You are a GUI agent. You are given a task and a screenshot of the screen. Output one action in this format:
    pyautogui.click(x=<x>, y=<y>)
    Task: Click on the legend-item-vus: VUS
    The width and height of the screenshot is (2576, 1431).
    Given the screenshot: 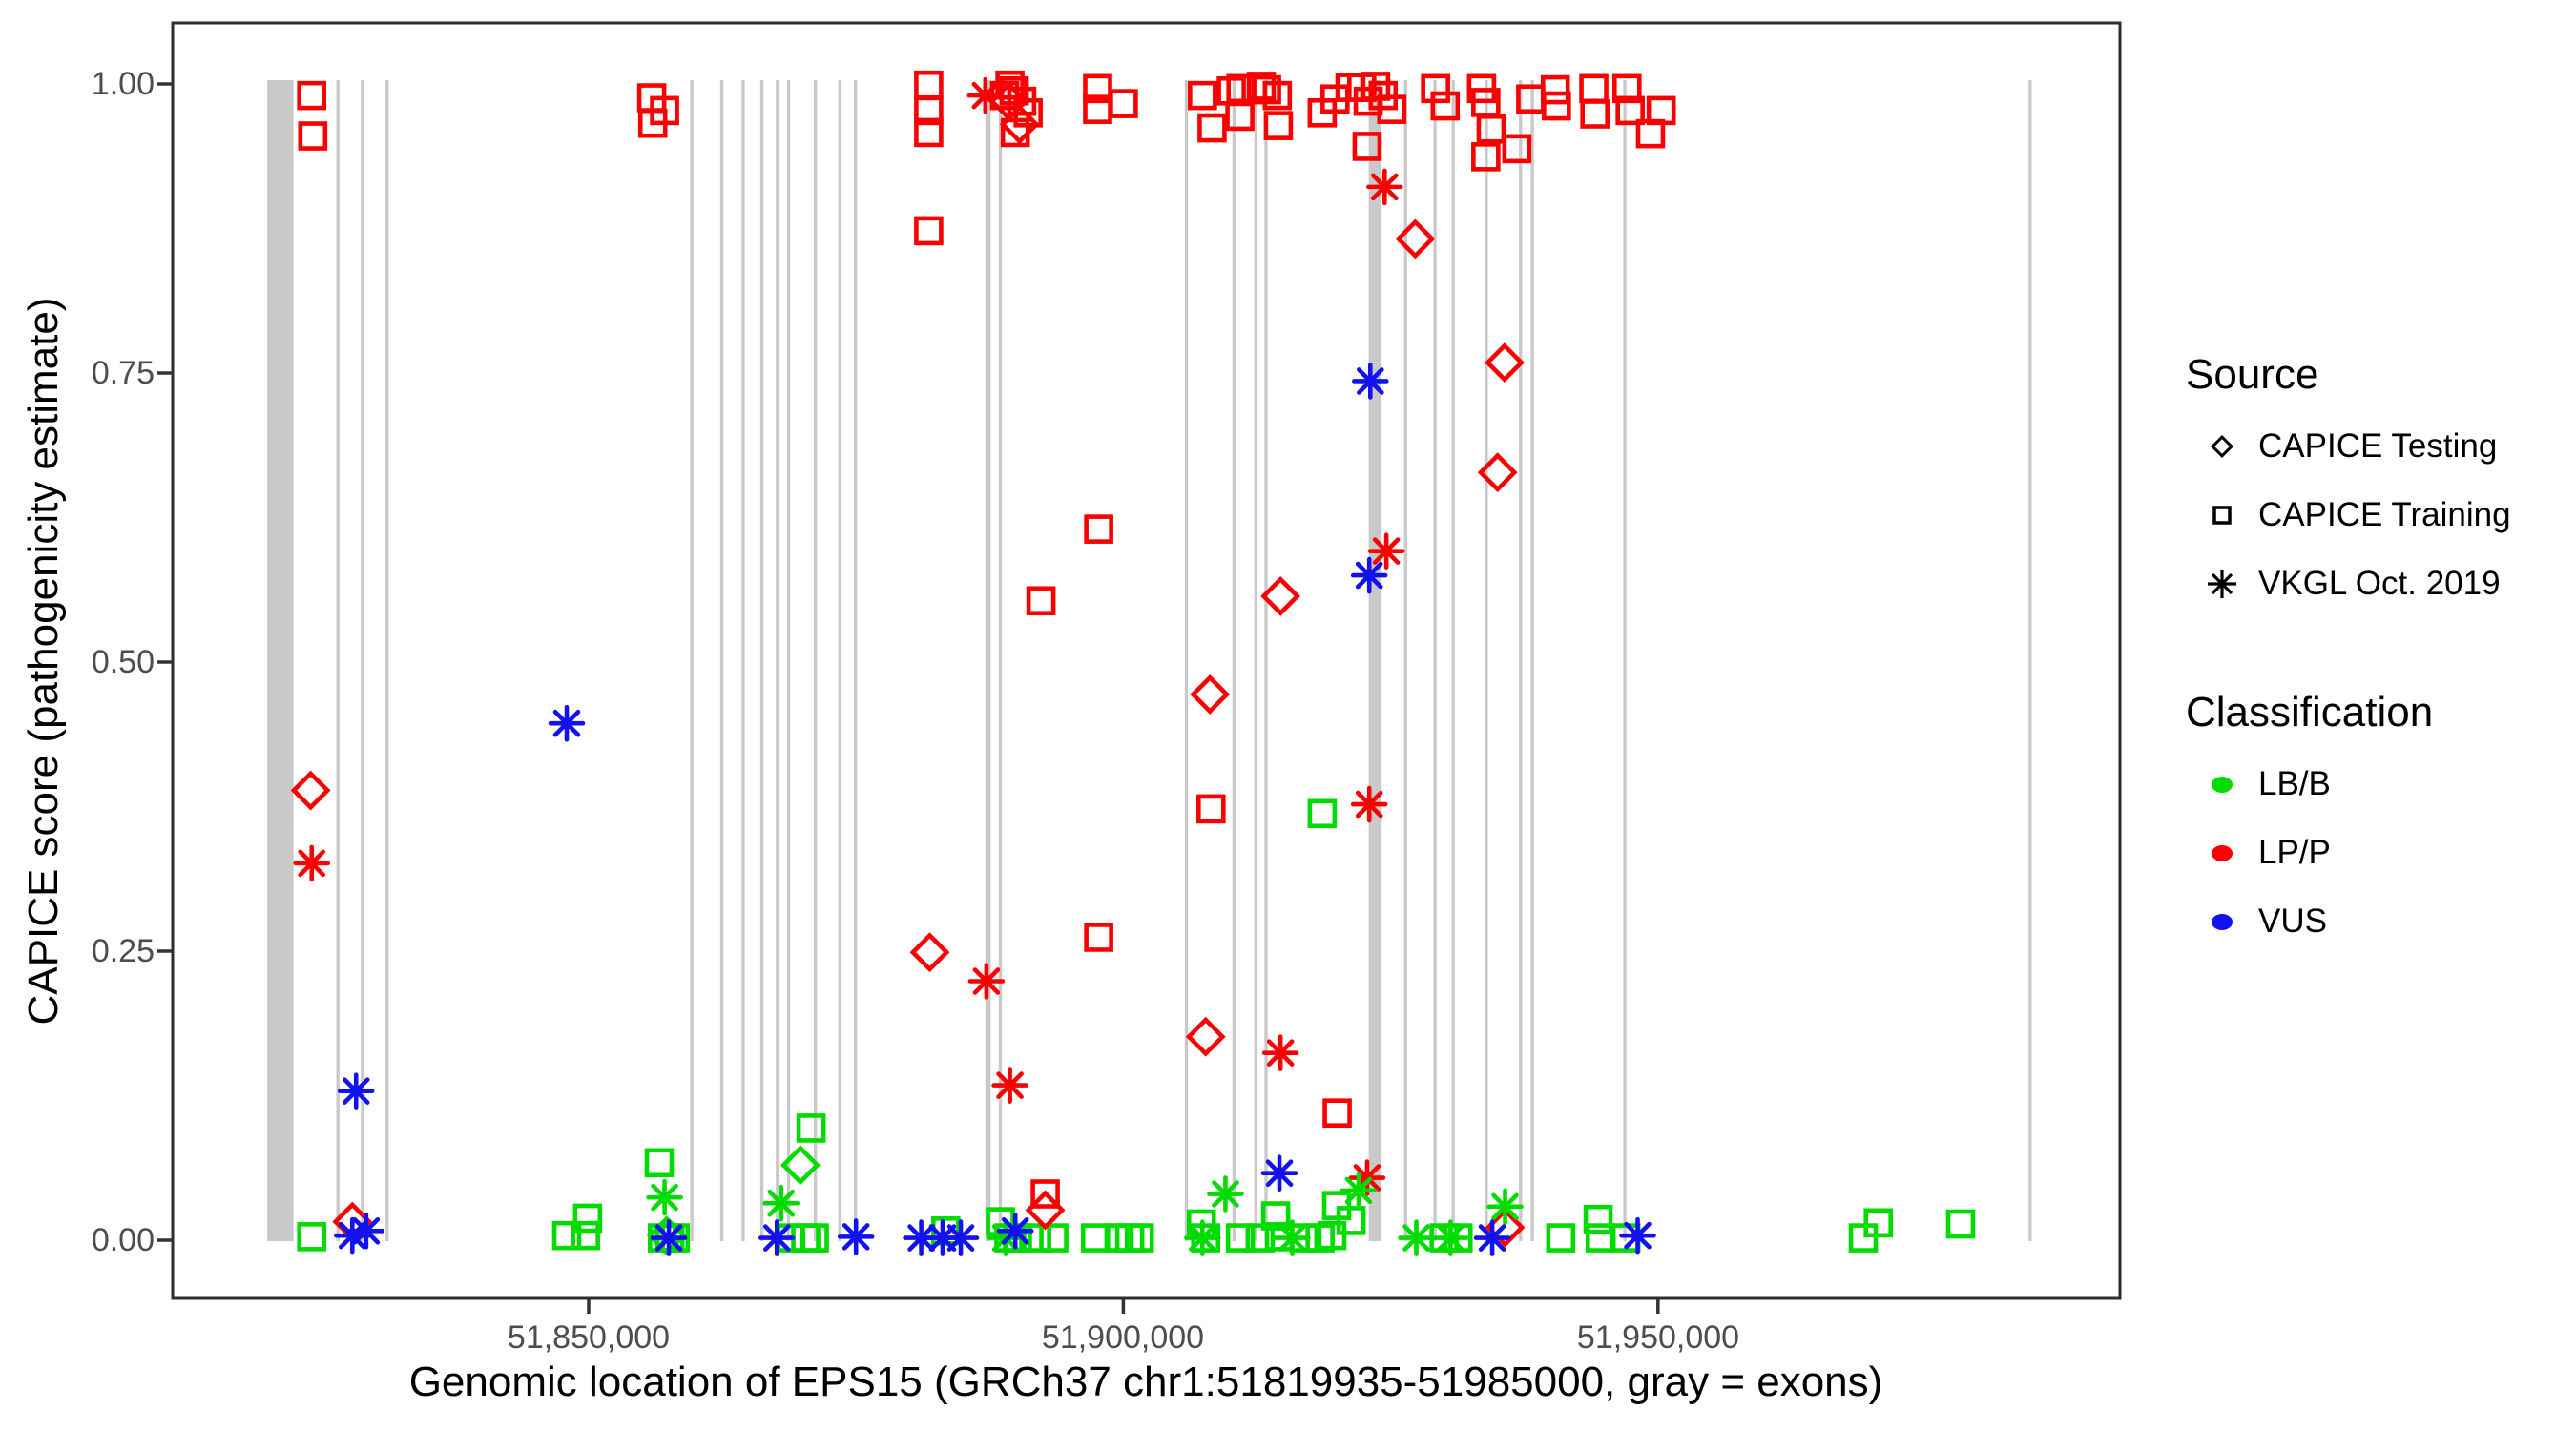 What is the action you would take?
    pyautogui.click(x=2376, y=921)
    